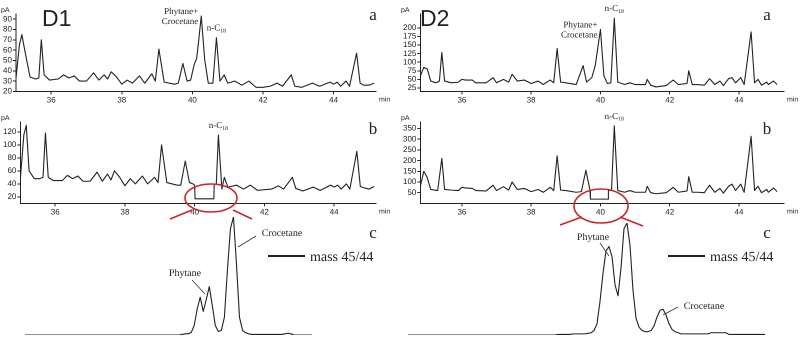 Image resolution: width=800 pixels, height=337 pixels. I want to click on y-tick-label: 30, so click(7, 81).